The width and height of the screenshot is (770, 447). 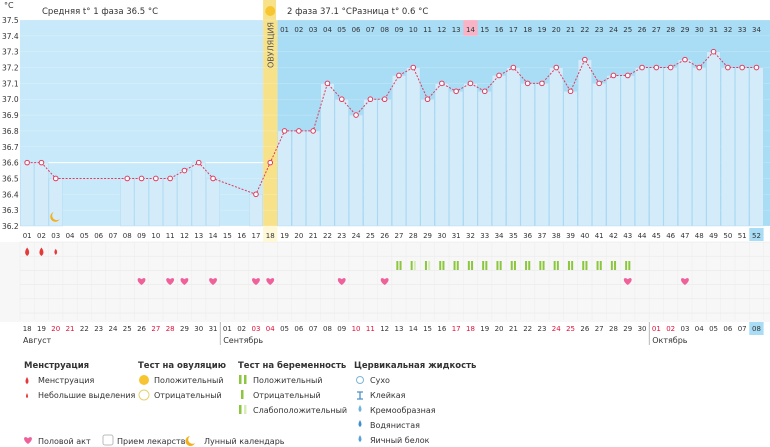 I want to click on calendar-date: 11, so click(x=370, y=329).